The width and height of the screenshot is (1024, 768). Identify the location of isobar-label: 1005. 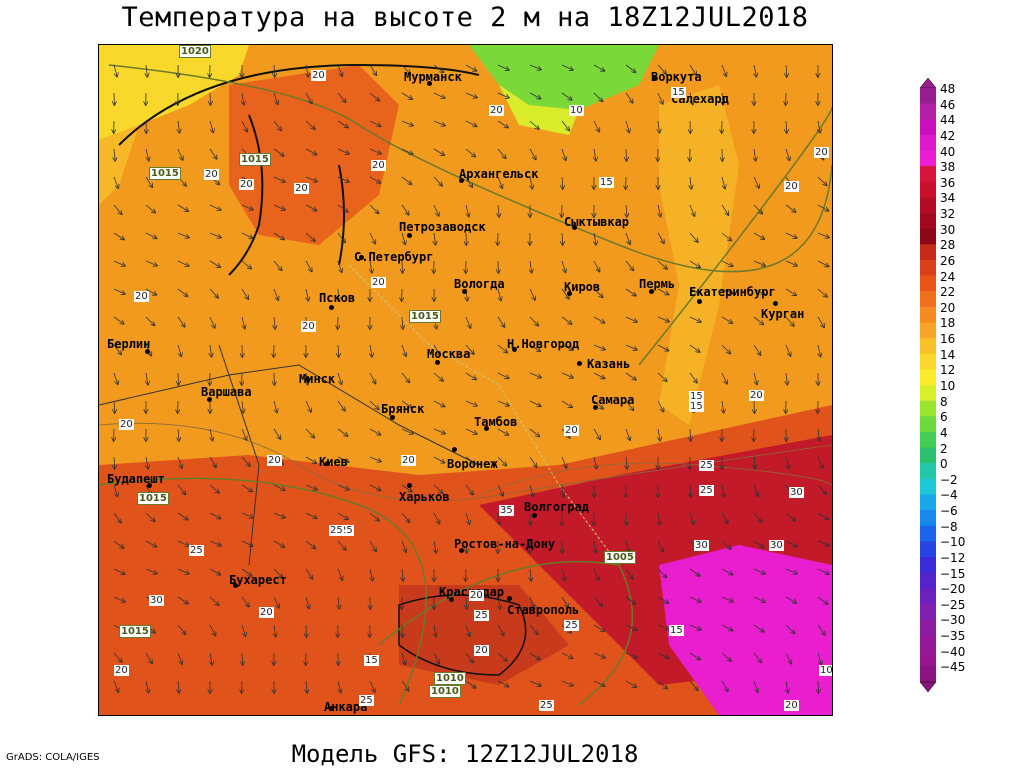
(620, 557).